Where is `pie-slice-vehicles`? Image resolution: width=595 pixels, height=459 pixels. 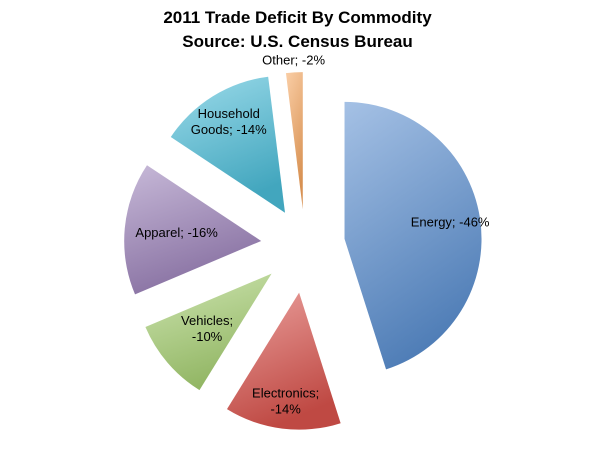
pie-slice-vehicles is located at coordinates (208, 332).